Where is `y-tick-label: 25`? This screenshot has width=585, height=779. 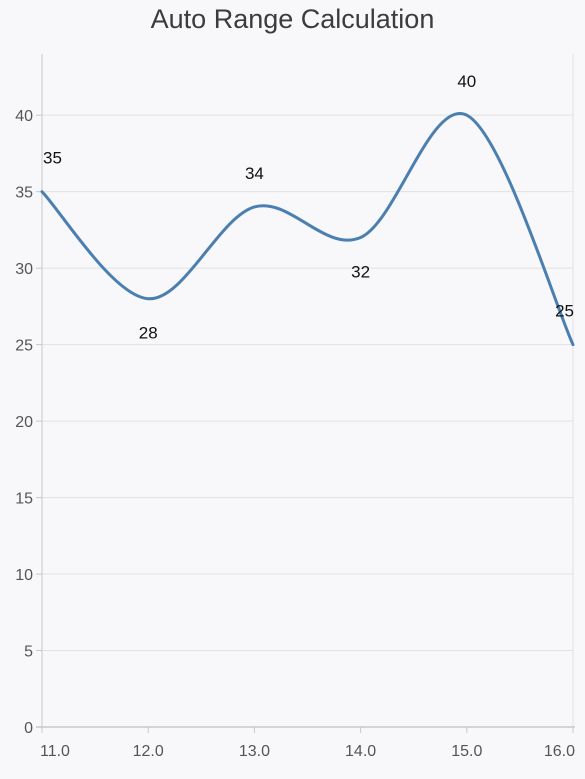
y-tick-label: 25 is located at coordinates (24, 346).